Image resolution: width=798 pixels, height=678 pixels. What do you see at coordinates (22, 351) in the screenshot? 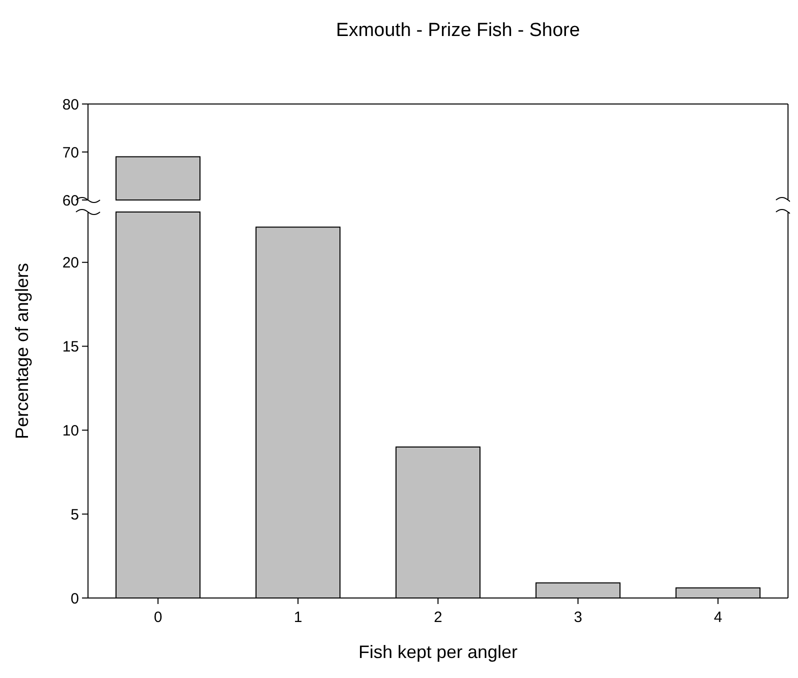
I see `y-axis-title: Percentage of anglers` at bounding box center [22, 351].